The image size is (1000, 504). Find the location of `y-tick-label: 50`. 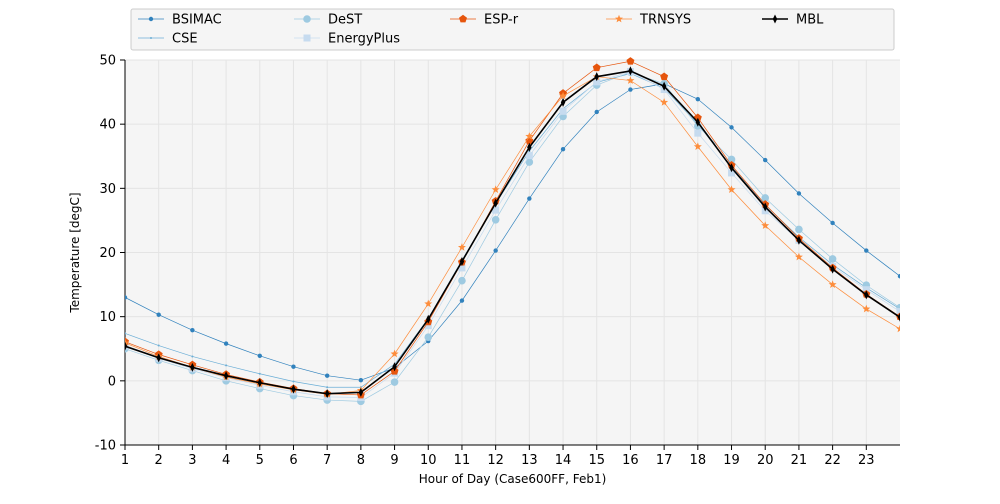

y-tick-label: 50 is located at coordinates (107, 61).